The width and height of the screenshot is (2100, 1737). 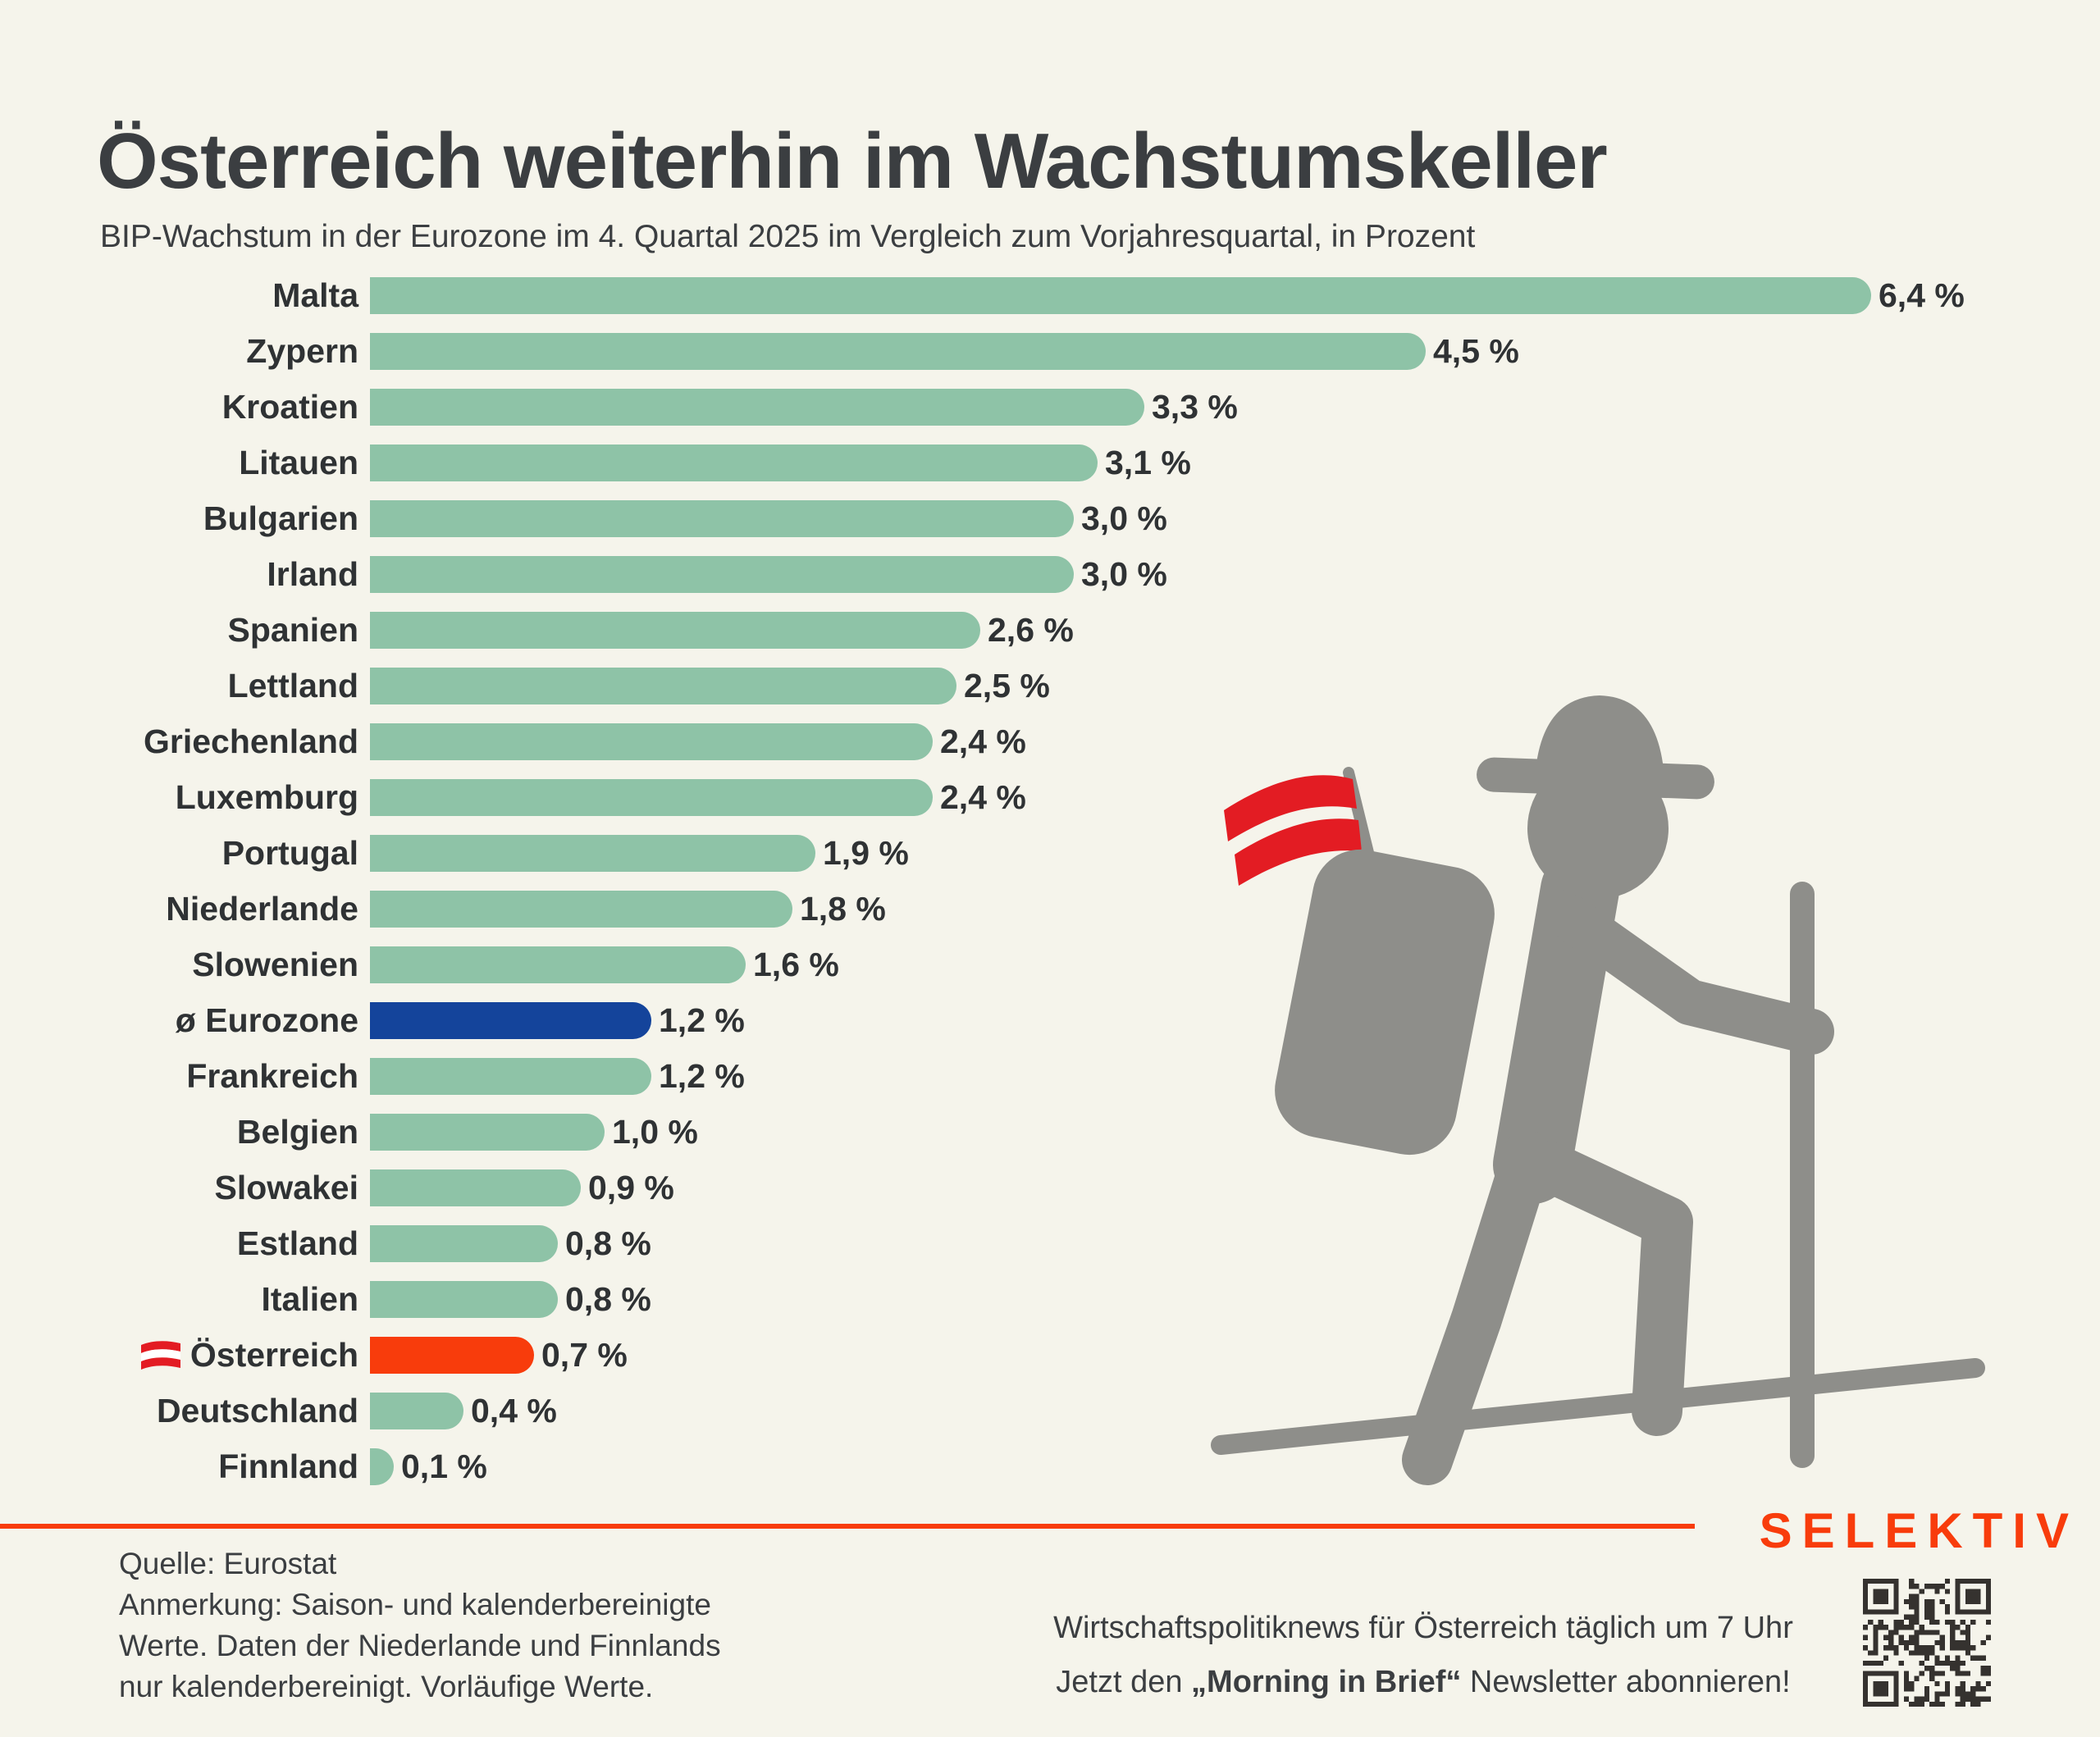 I want to click on country-label-cell: Finnland, so click(x=185, y=1467).